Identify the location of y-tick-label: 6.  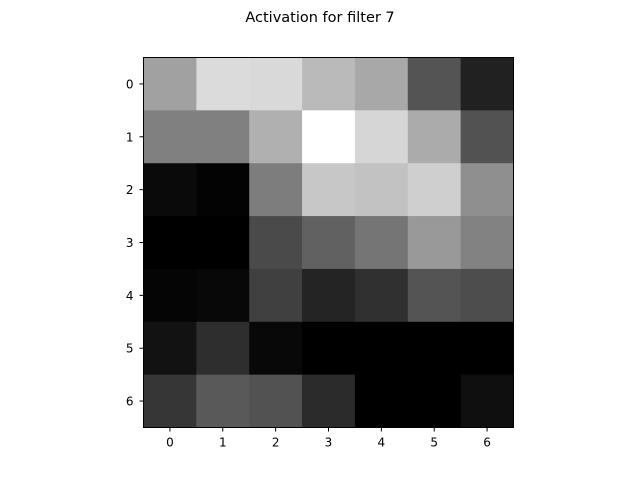
(130, 402).